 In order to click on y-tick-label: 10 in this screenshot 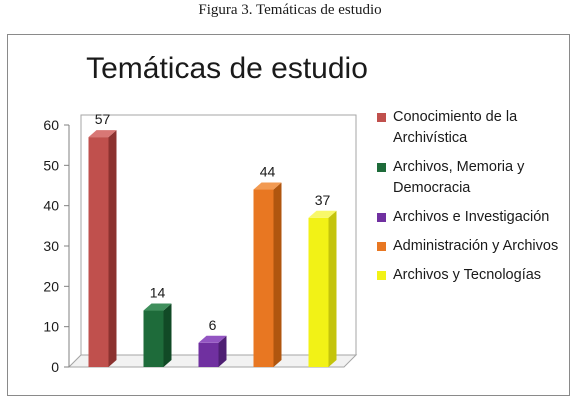, I will do `click(51, 327)`.